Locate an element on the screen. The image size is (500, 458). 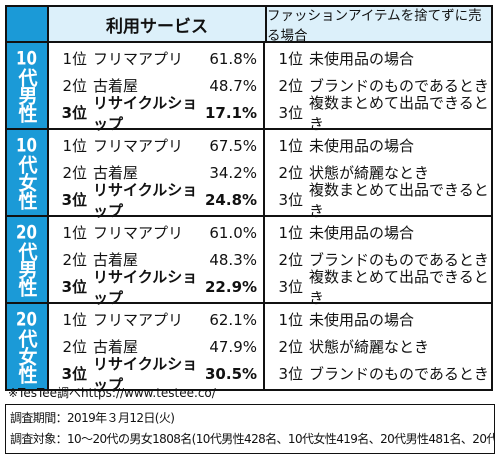
group-label-cell: 10代女性 is located at coordinates (28, 172).